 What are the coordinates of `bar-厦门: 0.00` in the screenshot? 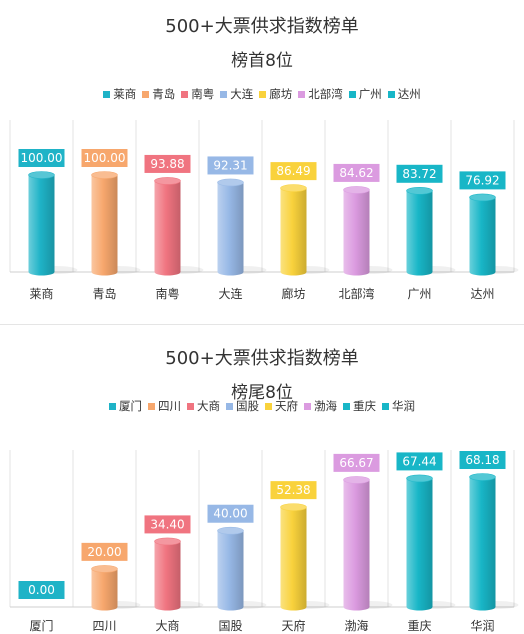 It's located at (41, 590).